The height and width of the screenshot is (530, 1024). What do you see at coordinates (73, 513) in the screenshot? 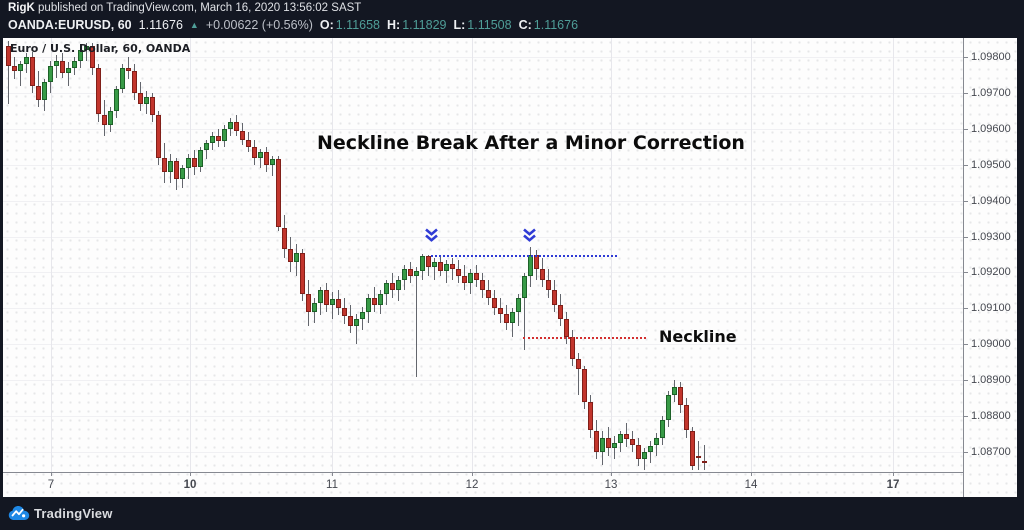
I see `tradingview-brand-link: TradingView` at bounding box center [73, 513].